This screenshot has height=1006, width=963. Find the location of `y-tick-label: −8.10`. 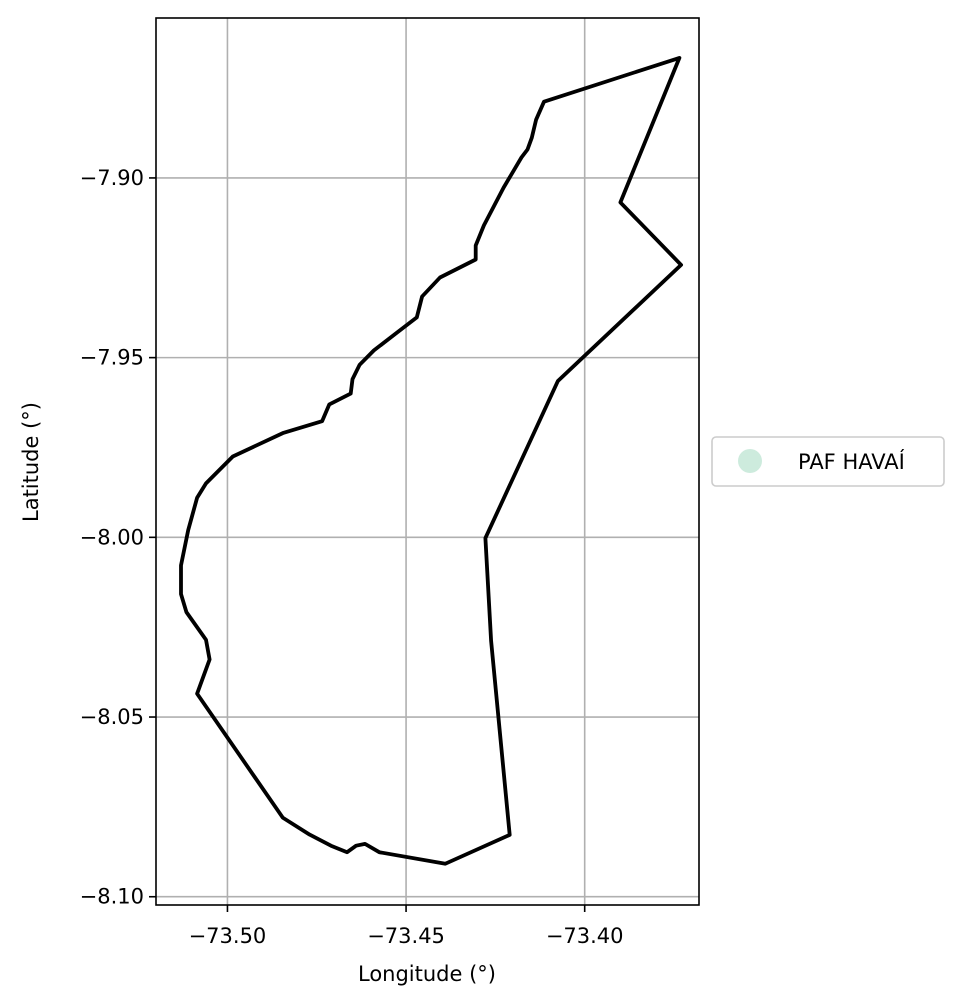

y-tick-label: −8.10 is located at coordinates (112, 897).